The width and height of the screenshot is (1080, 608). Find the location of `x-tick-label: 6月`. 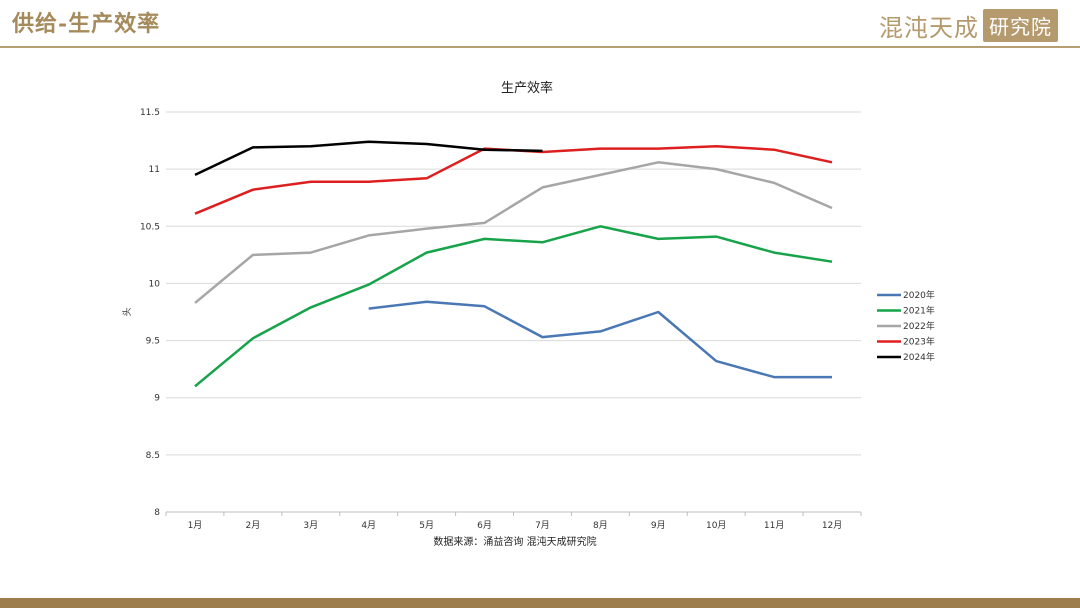

x-tick-label: 6月 is located at coordinates (484, 525).